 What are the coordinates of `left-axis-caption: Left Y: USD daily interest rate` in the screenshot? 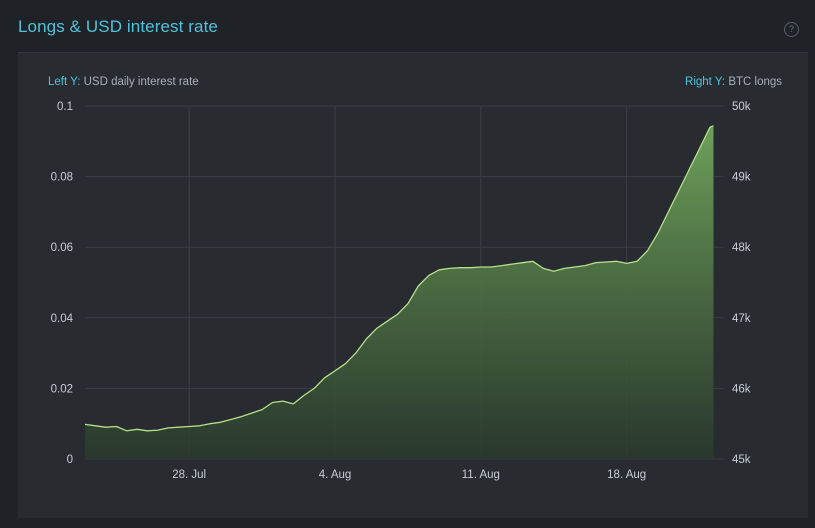 It's located at (123, 82).